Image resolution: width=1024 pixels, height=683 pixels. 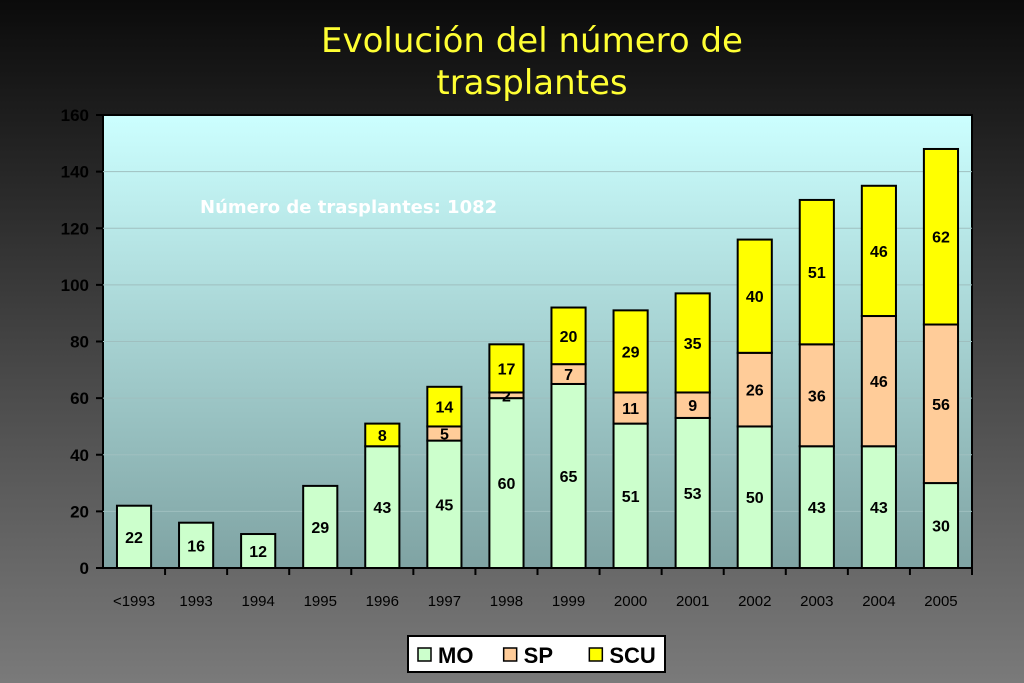 I want to click on data-label: 53, so click(x=693, y=494).